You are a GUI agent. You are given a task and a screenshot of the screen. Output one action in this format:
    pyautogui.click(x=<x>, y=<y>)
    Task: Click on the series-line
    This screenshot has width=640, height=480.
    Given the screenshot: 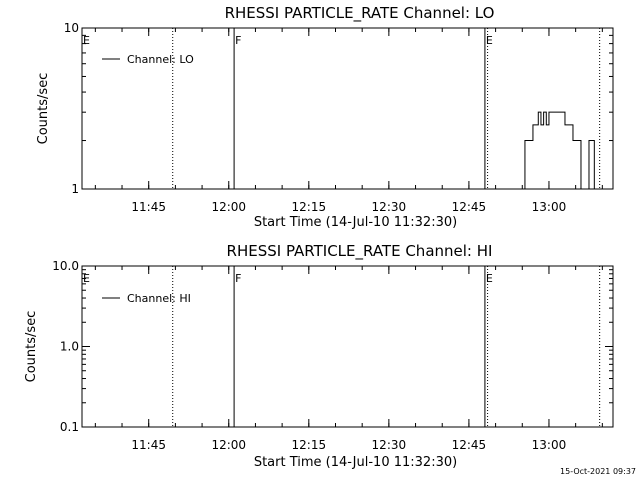 What is the action you would take?
    pyautogui.click(x=556, y=150)
    